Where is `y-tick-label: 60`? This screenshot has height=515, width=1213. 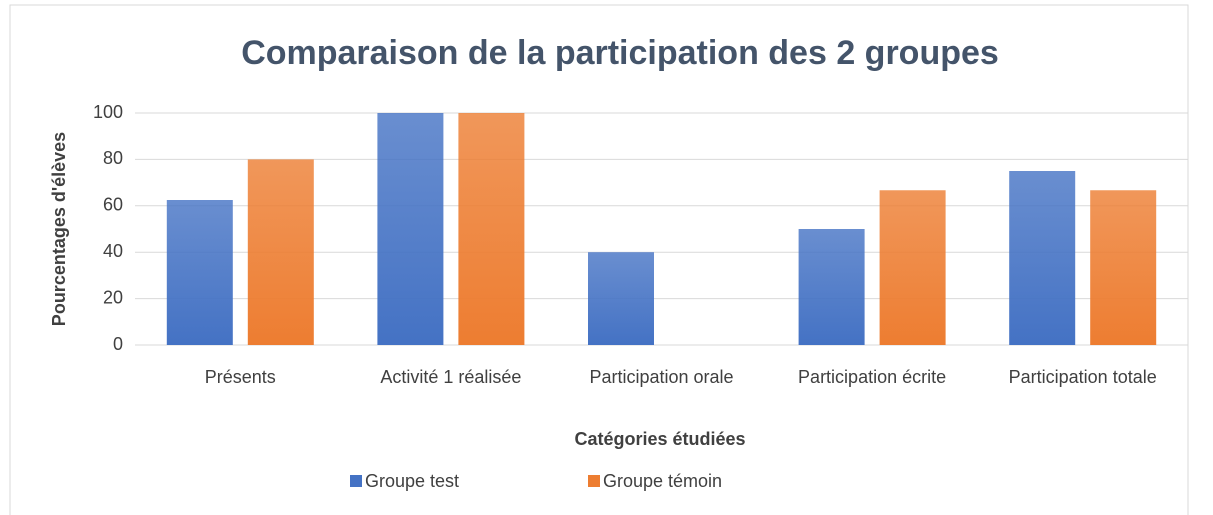
y-tick-label: 60 is located at coordinates (113, 205).